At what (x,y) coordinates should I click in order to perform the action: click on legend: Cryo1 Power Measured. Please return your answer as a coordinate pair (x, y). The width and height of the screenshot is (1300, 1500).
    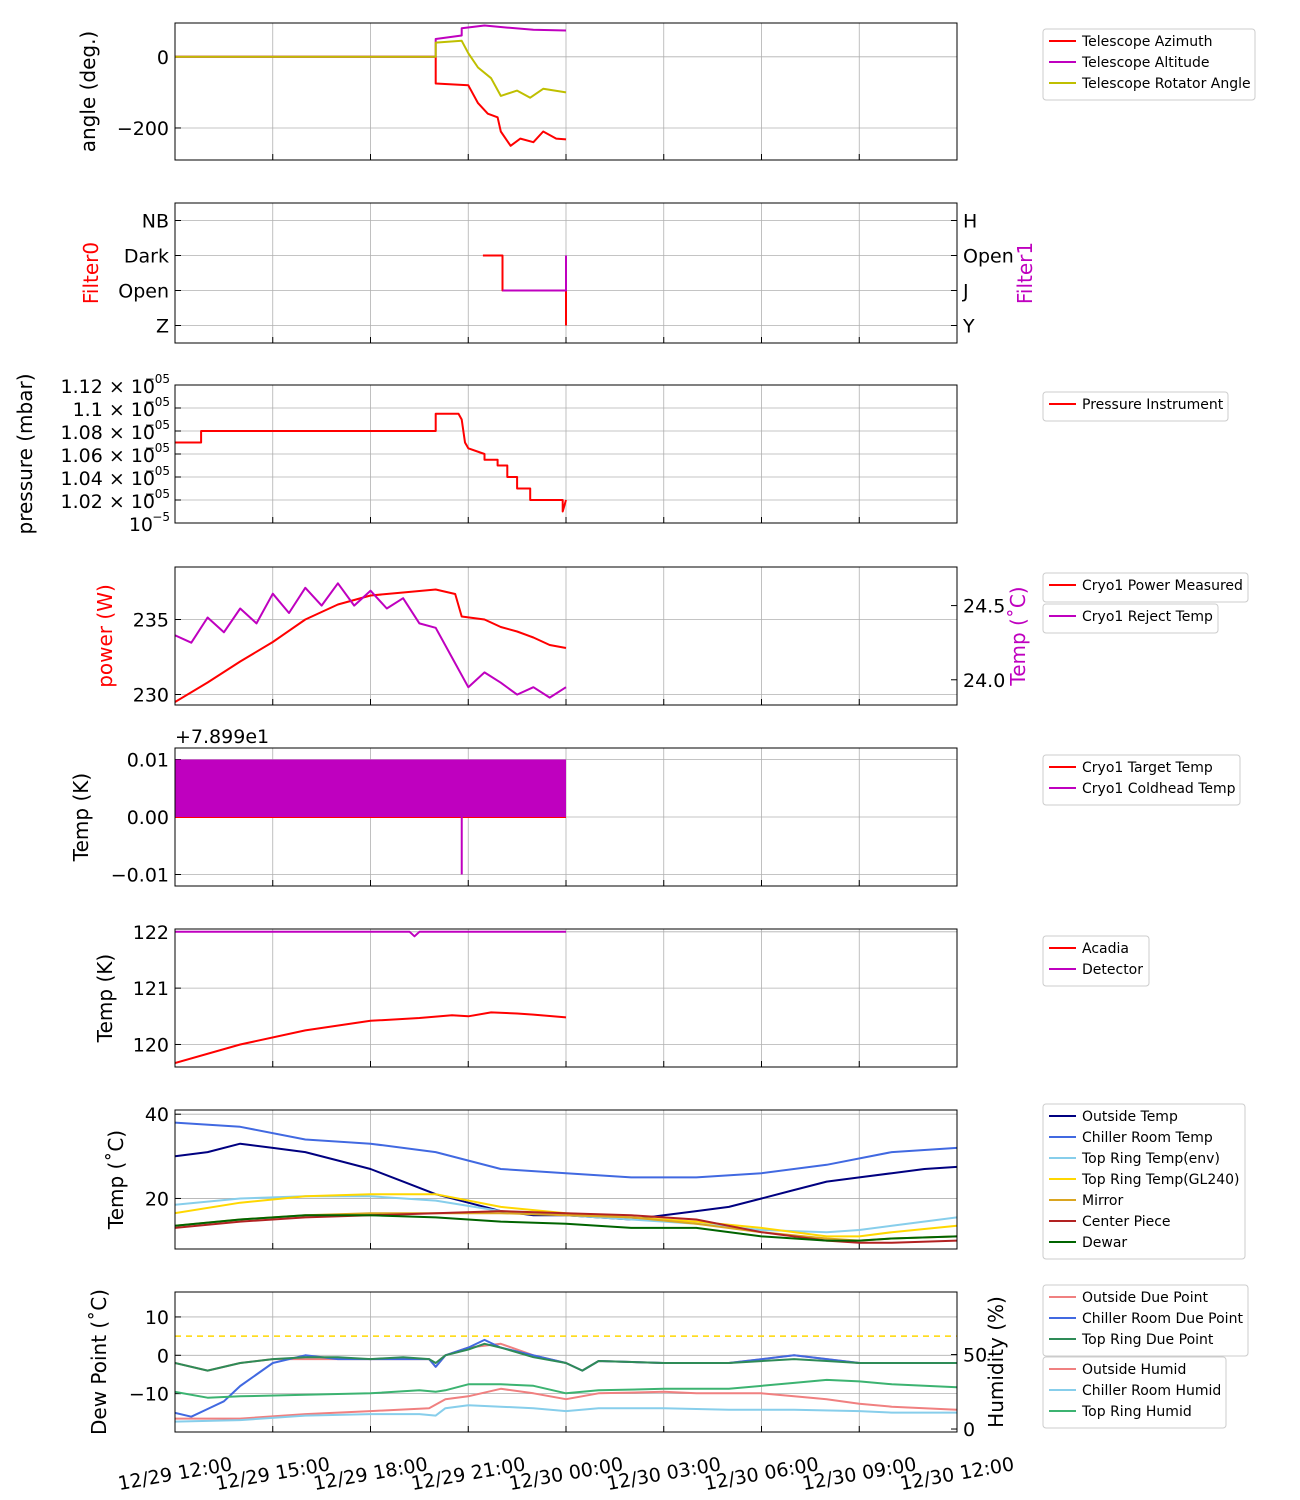
    Looking at the image, I should click on (1145, 587).